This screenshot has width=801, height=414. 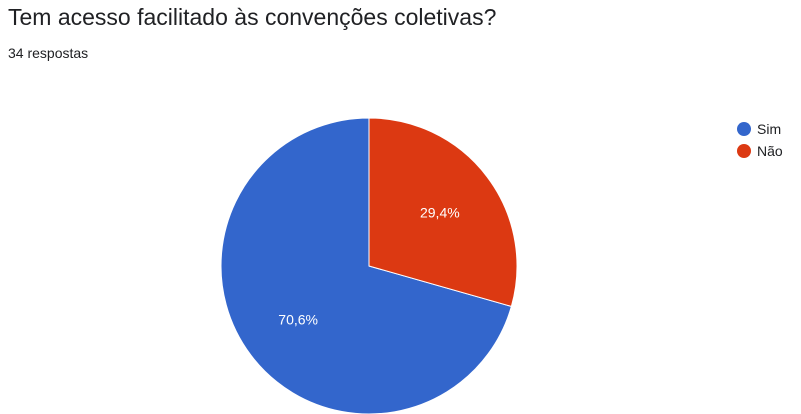 I want to click on pie-label-nao: 29,4%, so click(x=440, y=212).